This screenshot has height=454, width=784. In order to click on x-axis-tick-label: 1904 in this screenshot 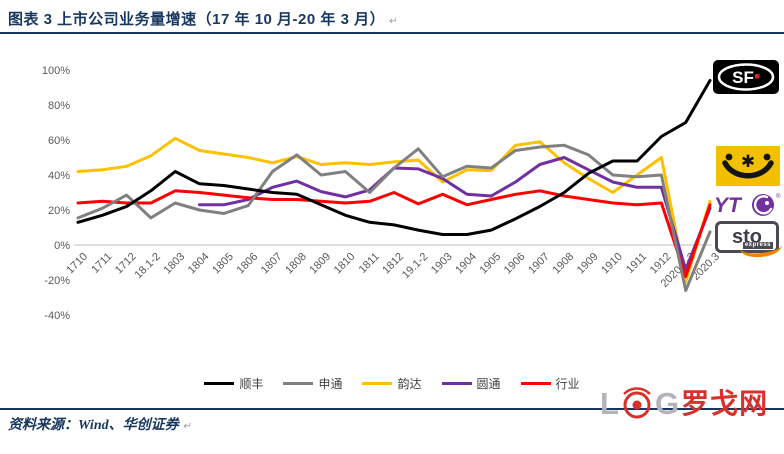, I will do `click(466, 264)`.